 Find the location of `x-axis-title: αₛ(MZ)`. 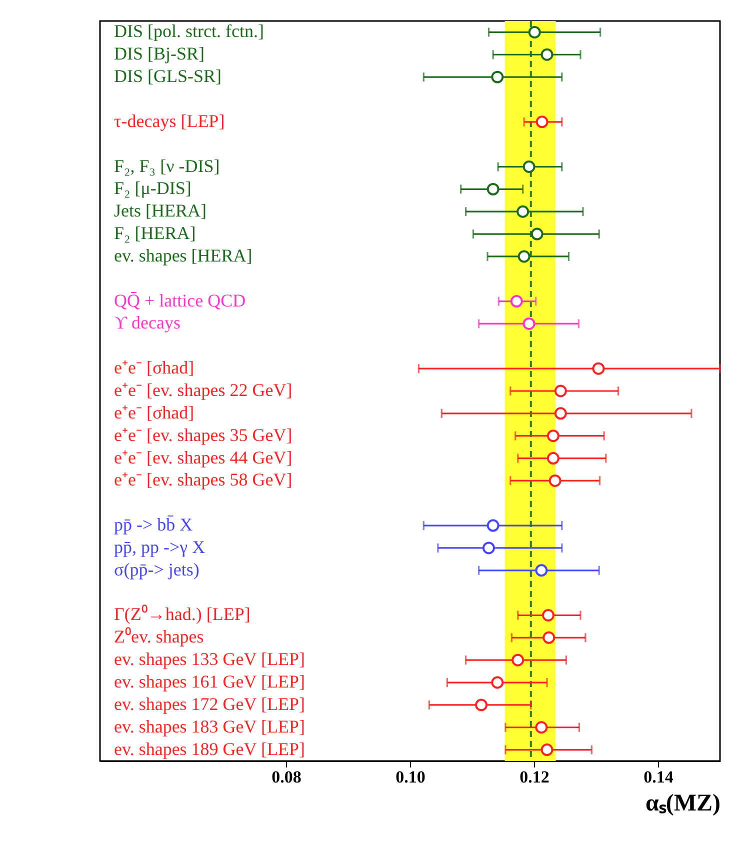

x-axis-title: αₛ(MZ) is located at coordinates (682, 803).